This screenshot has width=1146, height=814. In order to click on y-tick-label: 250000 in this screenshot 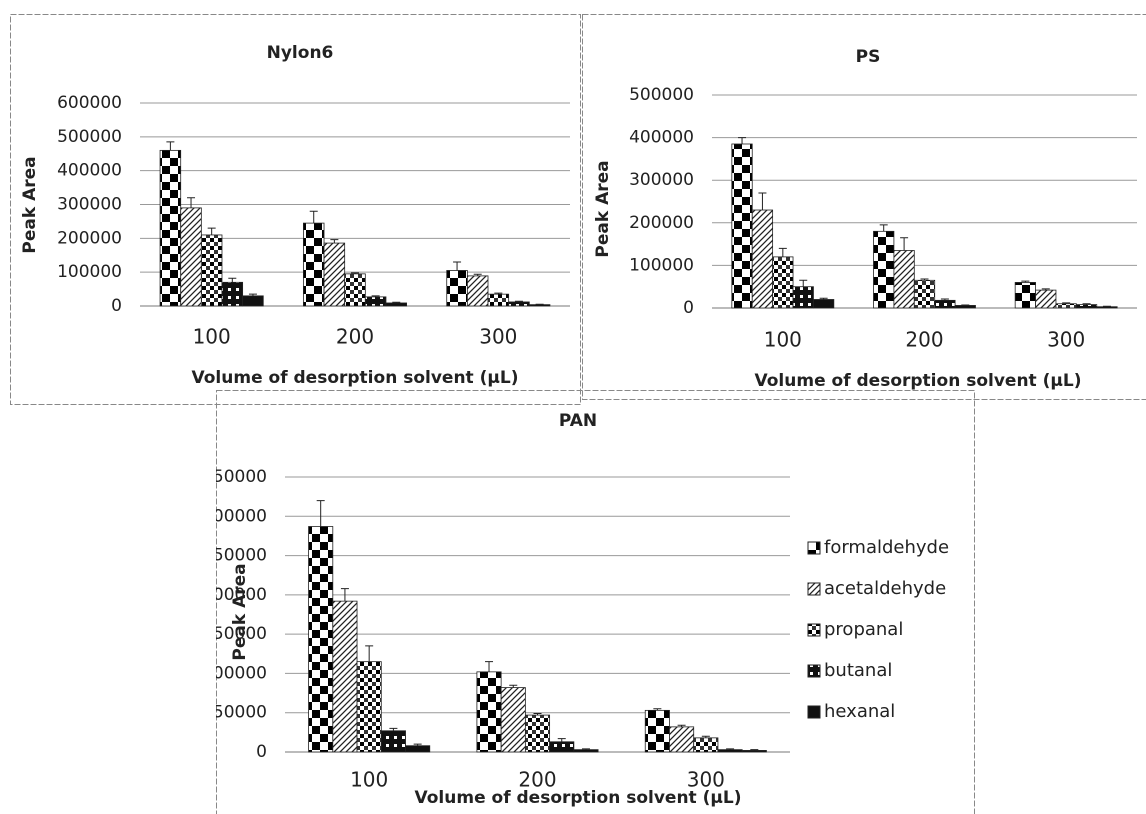, I will do `click(241, 556)`.